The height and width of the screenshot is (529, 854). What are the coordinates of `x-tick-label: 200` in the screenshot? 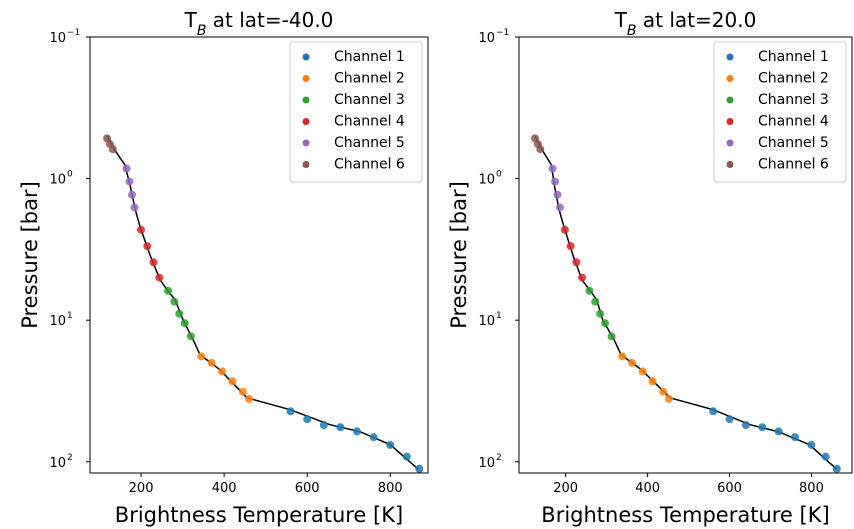 It's located at (141, 488).